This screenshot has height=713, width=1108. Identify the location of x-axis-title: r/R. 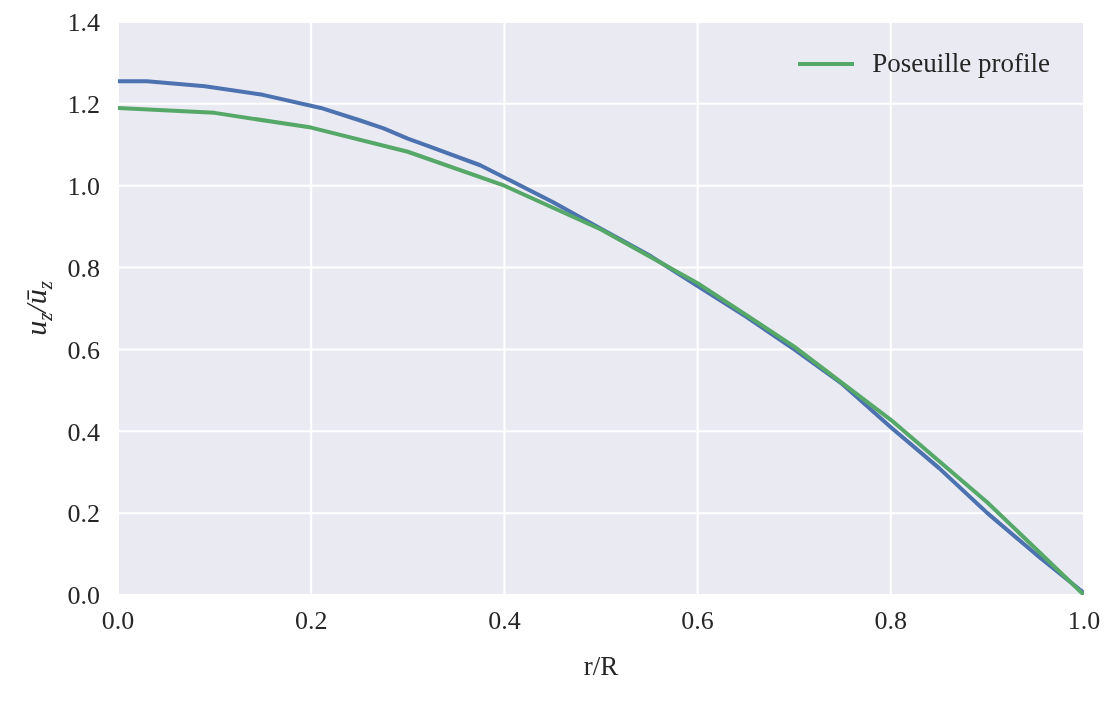
(601, 666).